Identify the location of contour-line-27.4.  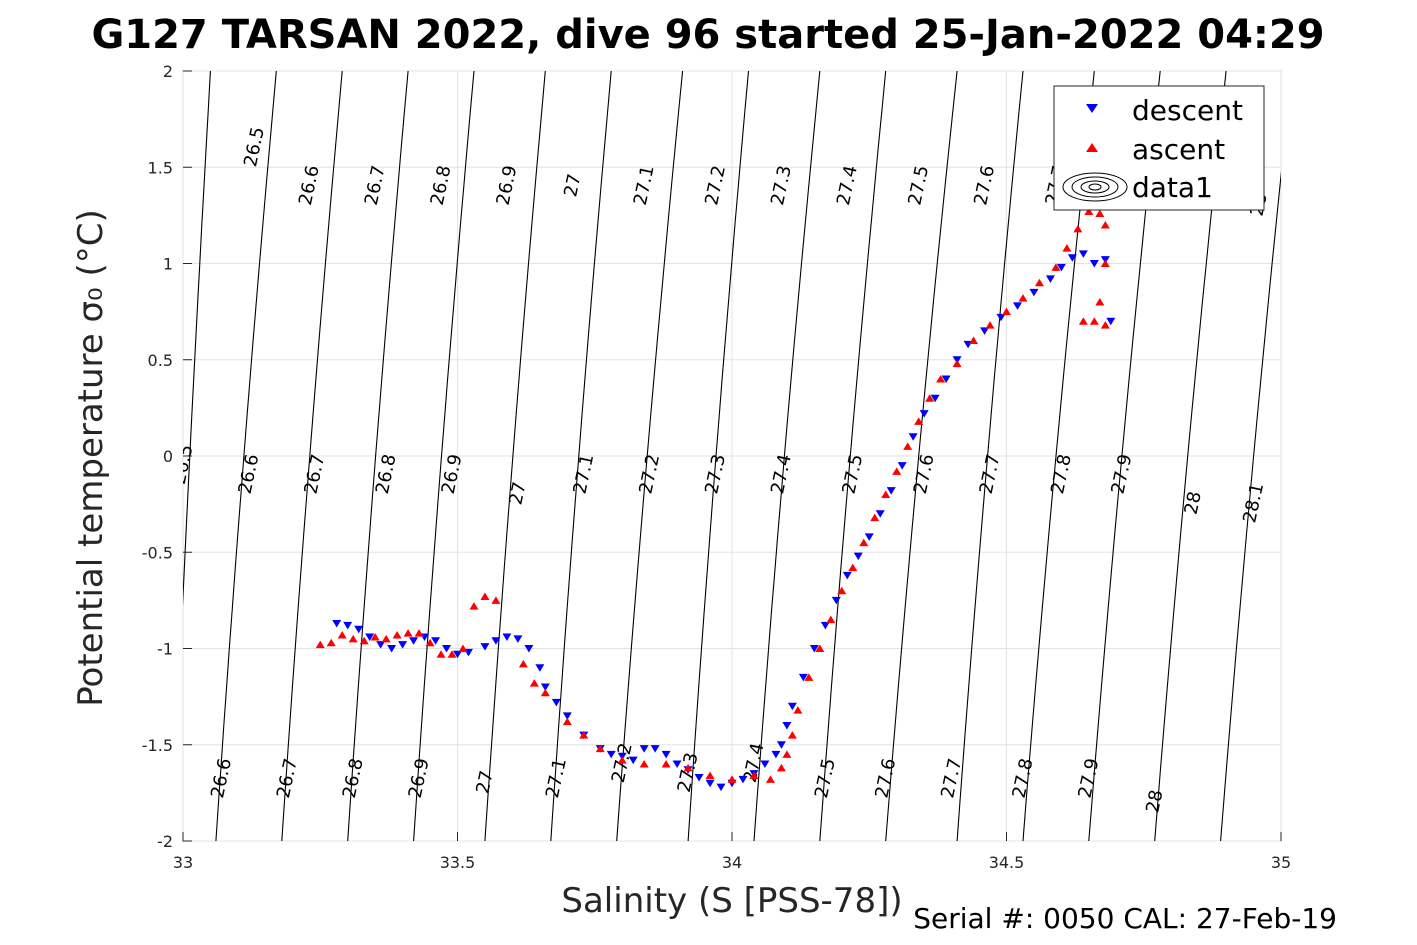
(787, 456).